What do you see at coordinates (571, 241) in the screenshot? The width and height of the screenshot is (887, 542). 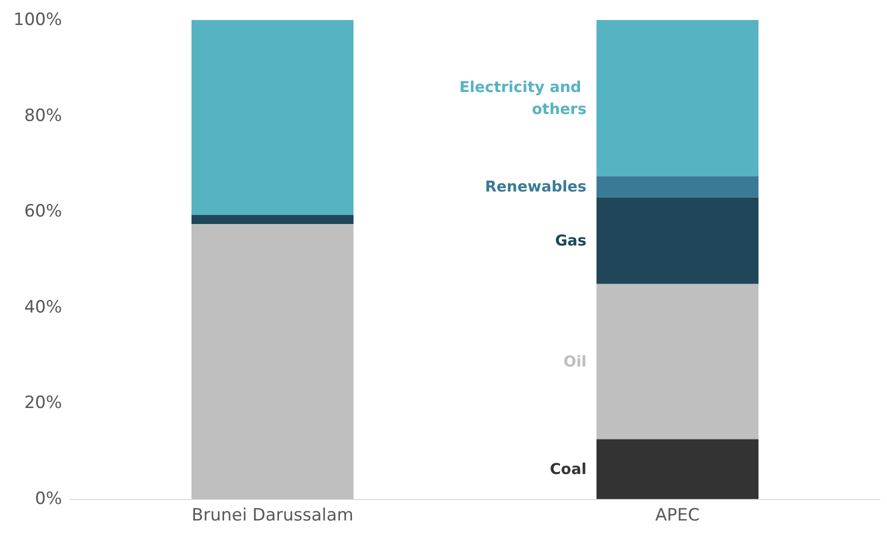 I see `series-label: Gas` at bounding box center [571, 241].